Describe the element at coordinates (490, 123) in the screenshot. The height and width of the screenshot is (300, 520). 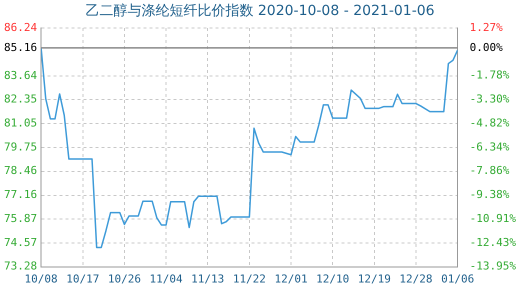
I see `y2-tick-label: -4.82%` at that location.